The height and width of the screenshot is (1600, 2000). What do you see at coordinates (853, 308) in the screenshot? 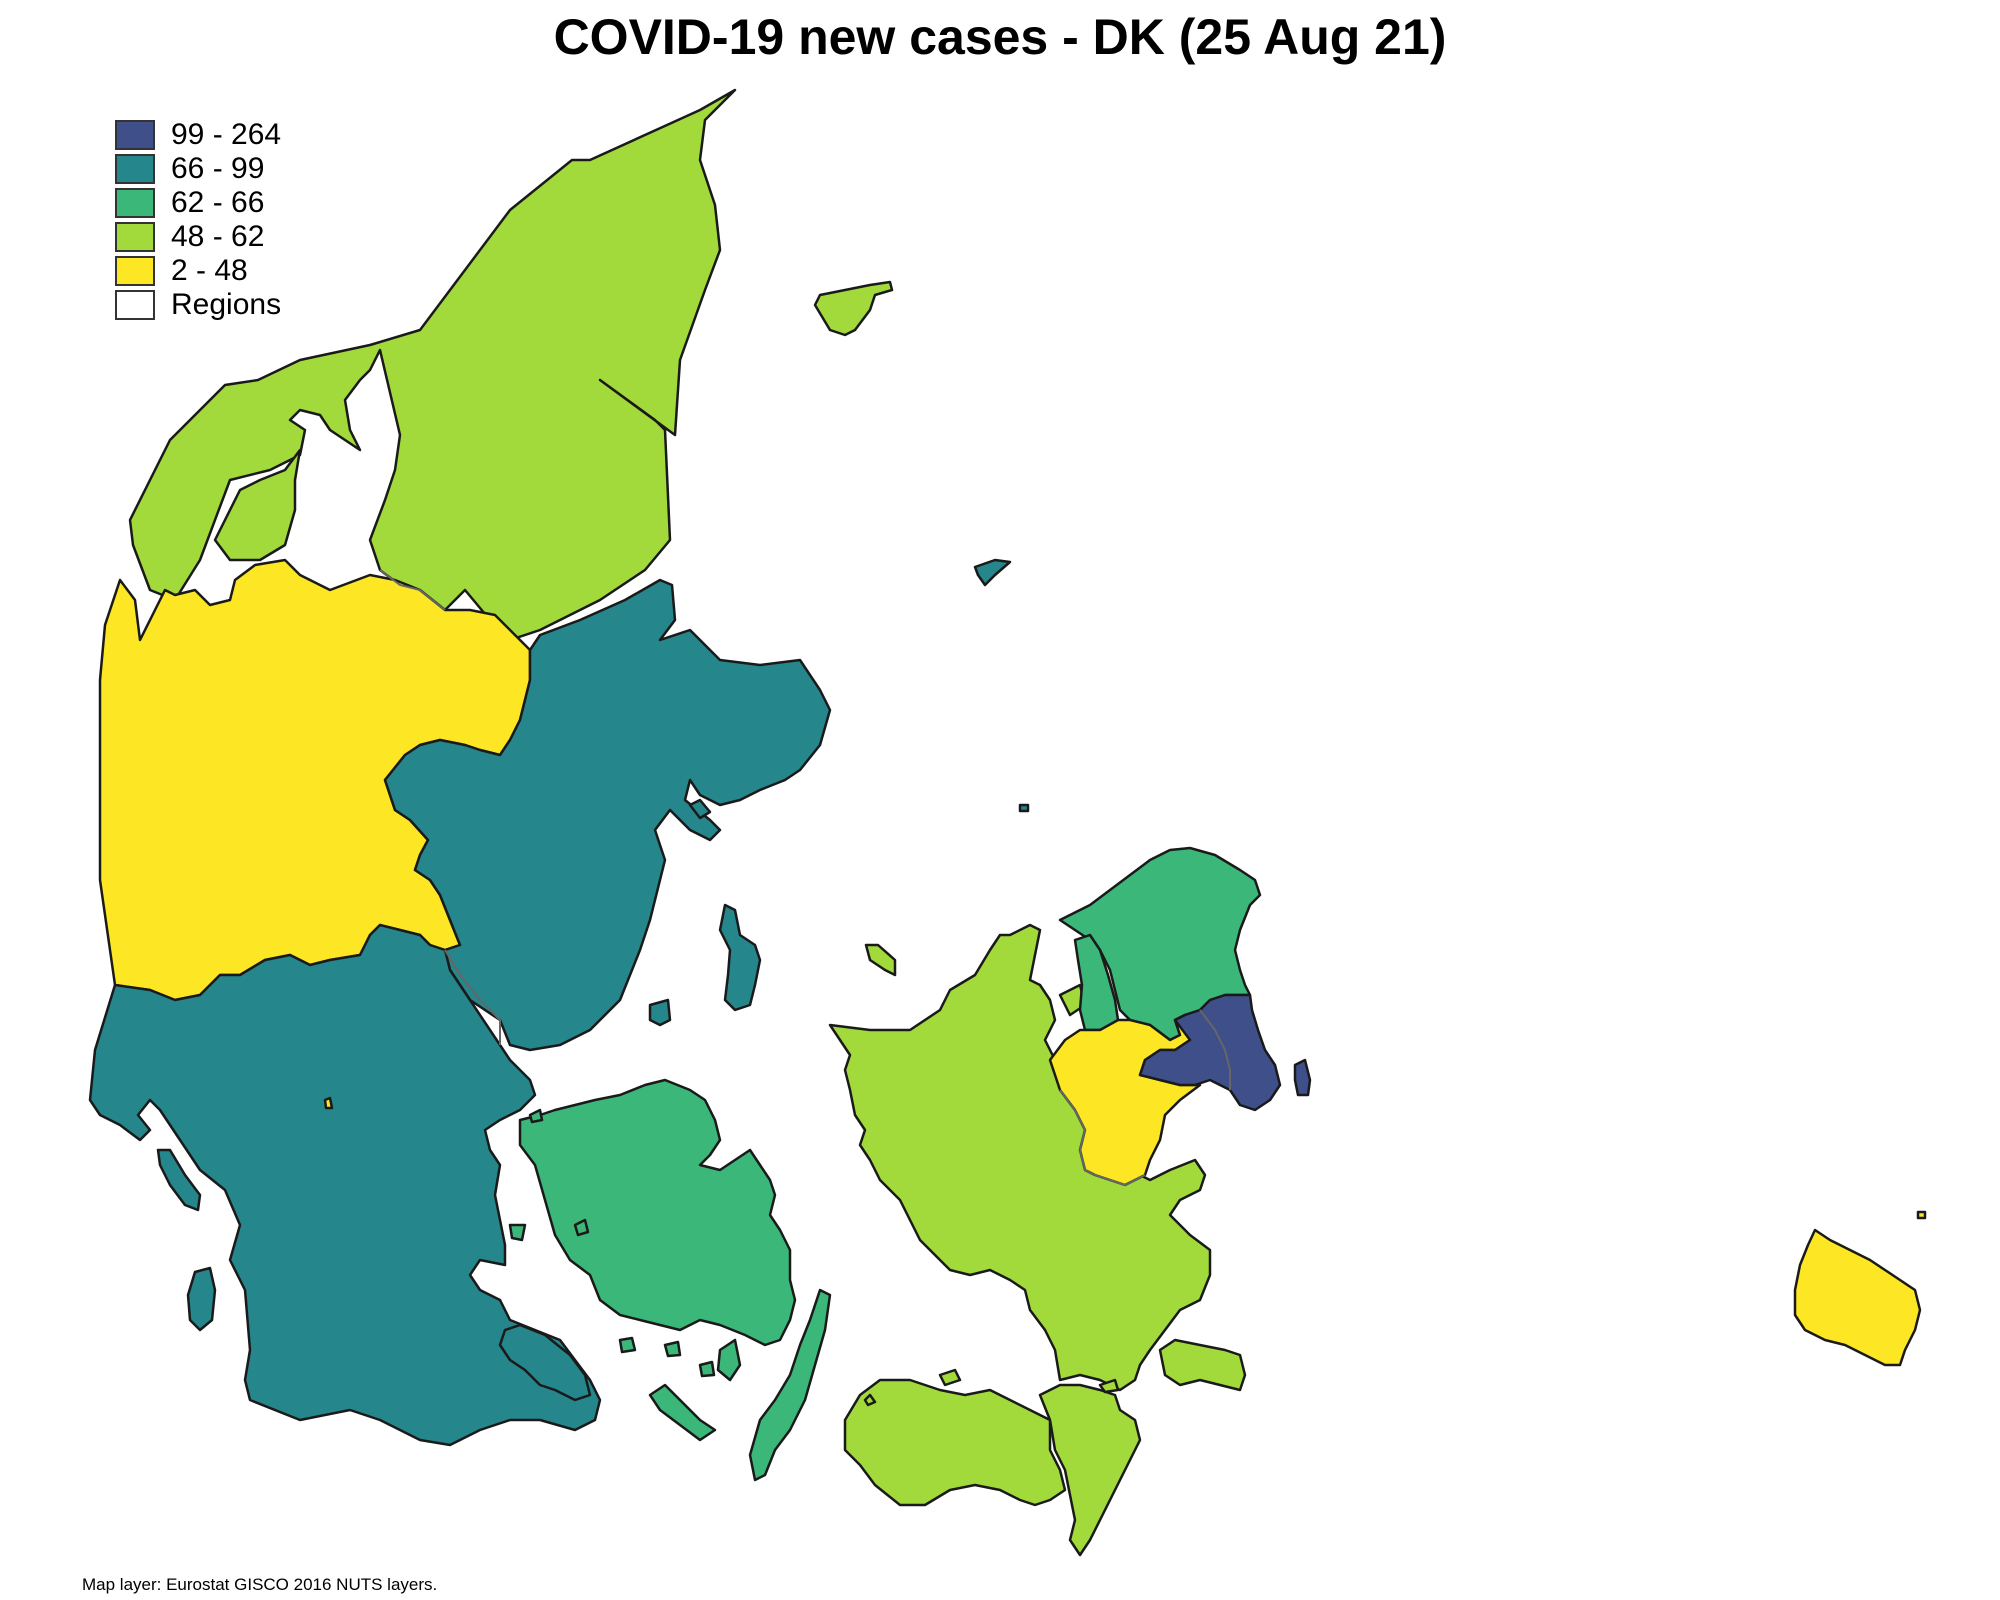
I see `island-laeso` at bounding box center [853, 308].